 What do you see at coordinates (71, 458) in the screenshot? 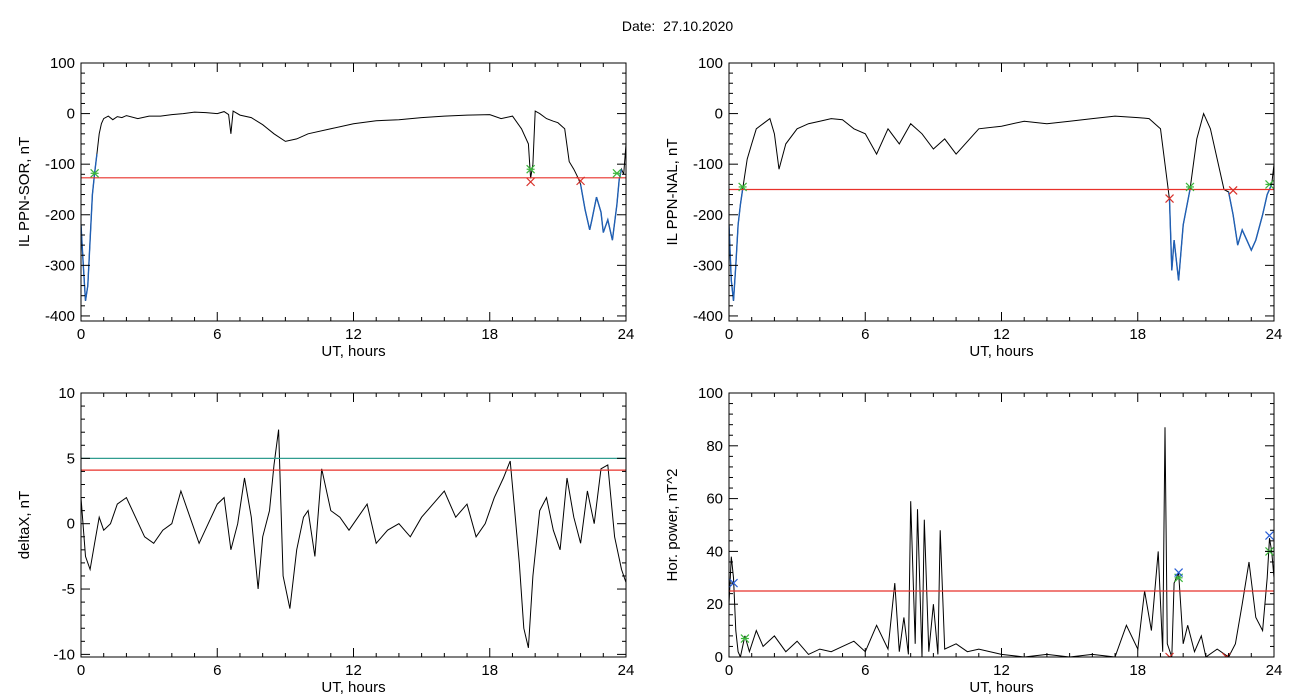
I see `y-tick-label: 5` at bounding box center [71, 458].